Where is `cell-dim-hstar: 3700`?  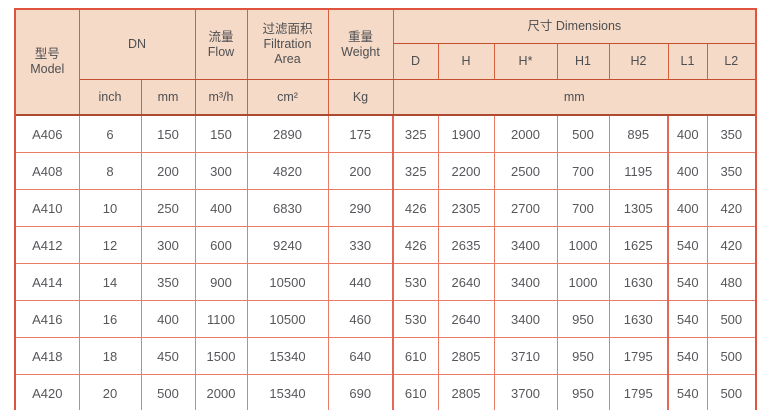 cell-dim-hstar: 3700 is located at coordinates (525, 392).